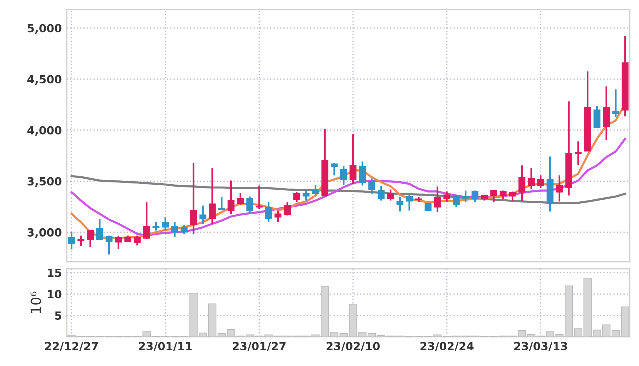 Image resolution: width=639 pixels, height=366 pixels. Describe the element at coordinates (55, 294) in the screenshot. I see `y-tick-label: 10` at that location.